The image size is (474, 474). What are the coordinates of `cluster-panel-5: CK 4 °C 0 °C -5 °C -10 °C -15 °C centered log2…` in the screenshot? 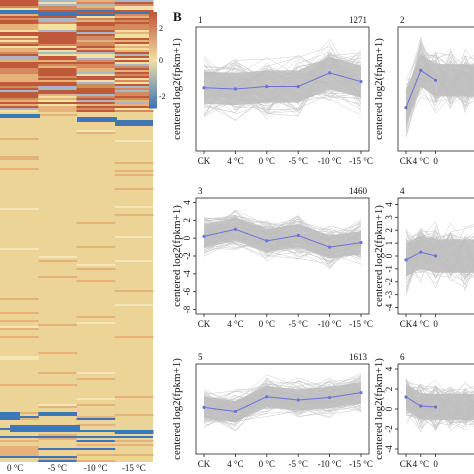 It's located at (272, 410).